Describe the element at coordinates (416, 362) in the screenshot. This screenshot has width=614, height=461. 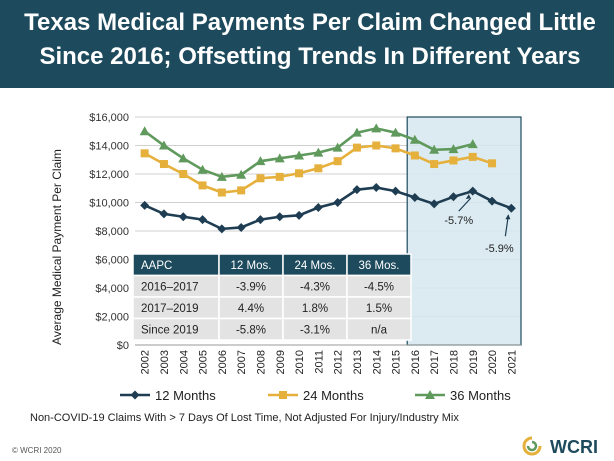
I see `x-tick-label: 2016` at that location.